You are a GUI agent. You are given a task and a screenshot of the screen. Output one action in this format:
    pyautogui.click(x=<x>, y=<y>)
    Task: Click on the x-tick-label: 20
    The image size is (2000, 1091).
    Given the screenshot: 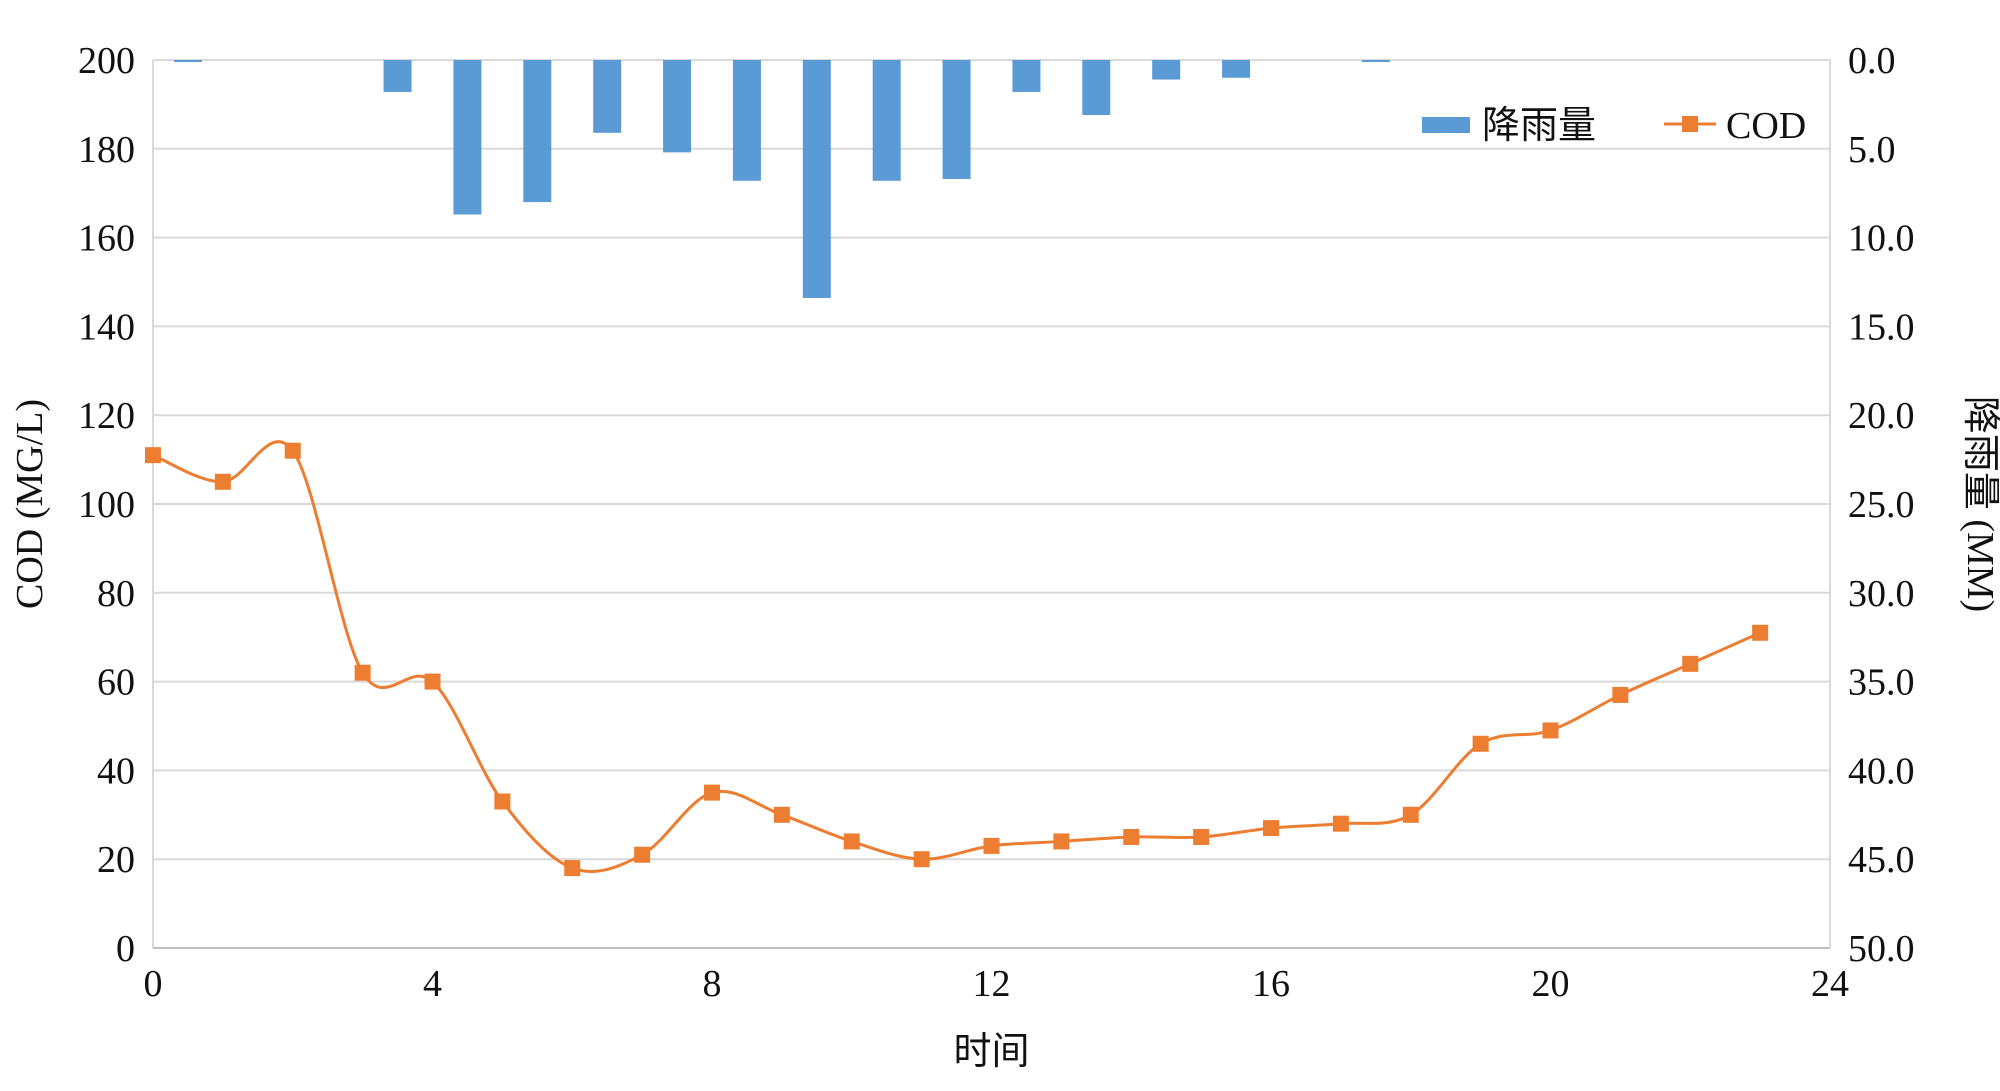 What is the action you would take?
    pyautogui.click(x=1551, y=984)
    